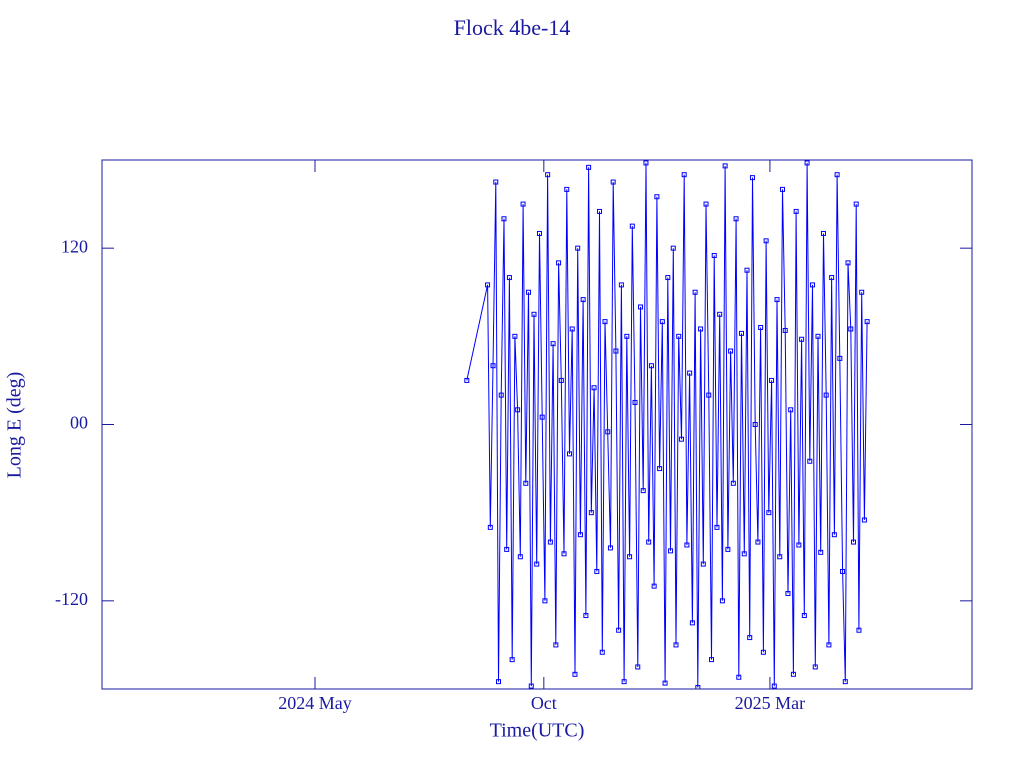  What do you see at coordinates (512, 27) in the screenshot?
I see `chart-title: Flock 4be-14` at bounding box center [512, 27].